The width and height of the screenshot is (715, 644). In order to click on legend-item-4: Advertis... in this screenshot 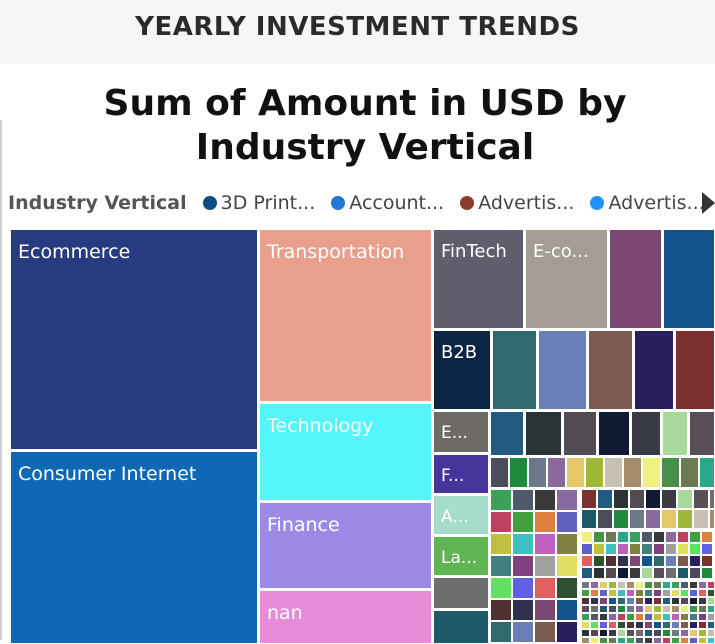, I will do `click(647, 203)`.